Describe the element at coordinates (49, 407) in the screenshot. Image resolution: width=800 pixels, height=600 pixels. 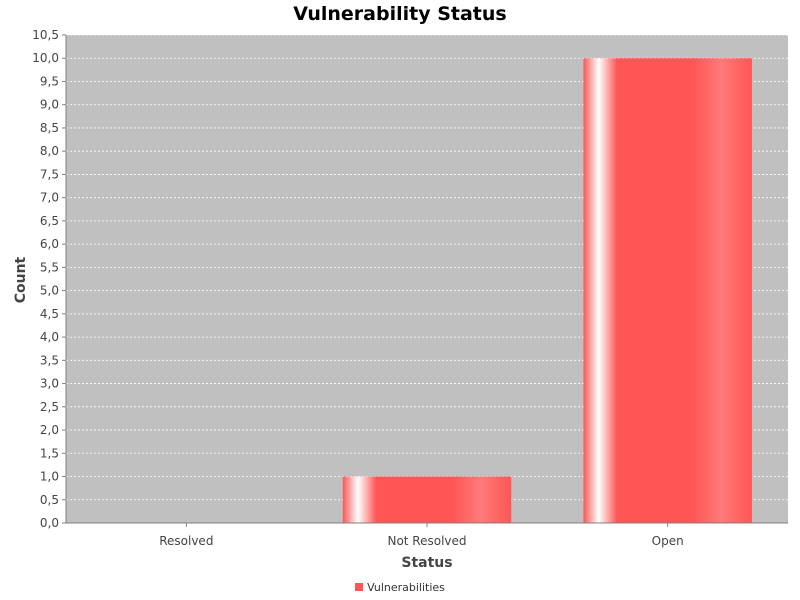
I see `y-tick-label: 2,5` at that location.